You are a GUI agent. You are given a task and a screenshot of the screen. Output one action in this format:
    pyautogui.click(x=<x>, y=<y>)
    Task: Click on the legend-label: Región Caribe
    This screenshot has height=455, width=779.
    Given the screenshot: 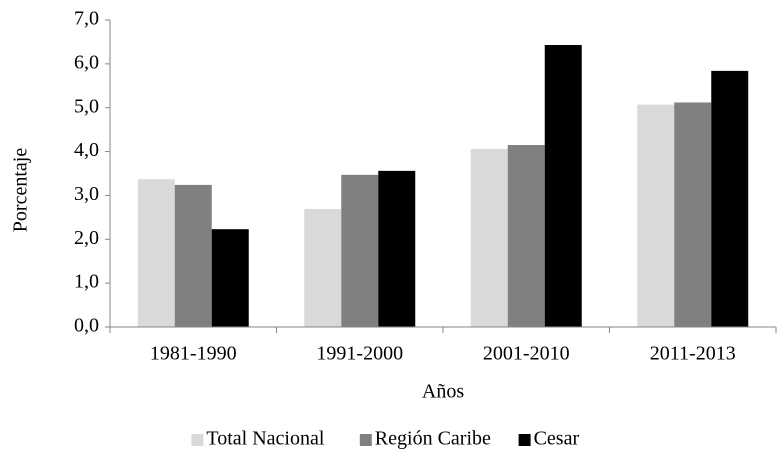 What is the action you would take?
    pyautogui.click(x=433, y=439)
    